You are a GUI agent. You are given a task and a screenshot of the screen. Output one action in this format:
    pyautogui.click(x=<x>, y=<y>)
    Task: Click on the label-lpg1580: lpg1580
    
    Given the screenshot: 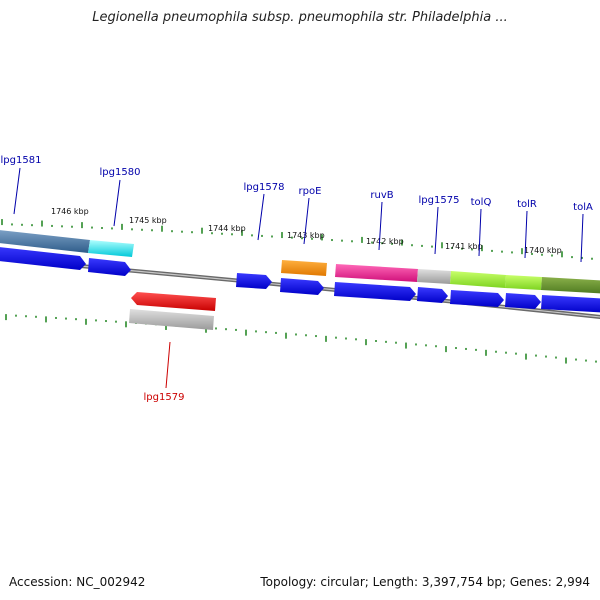 What is the action you would take?
    pyautogui.click(x=120, y=172)
    